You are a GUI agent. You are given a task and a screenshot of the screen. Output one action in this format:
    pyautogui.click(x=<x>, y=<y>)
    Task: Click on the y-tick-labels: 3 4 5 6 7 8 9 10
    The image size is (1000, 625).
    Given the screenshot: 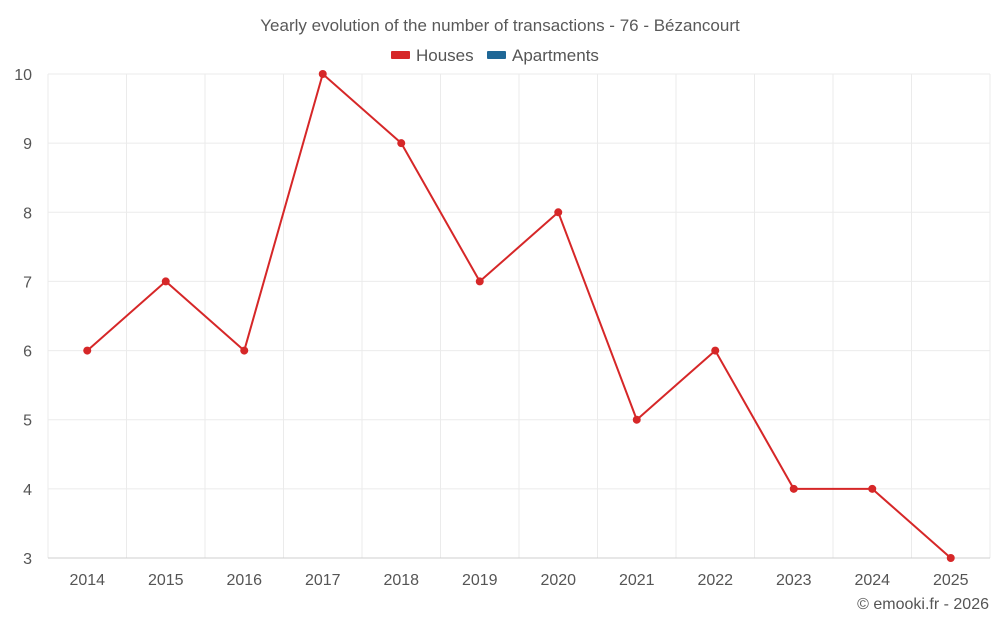 What is the action you would take?
    pyautogui.click(x=23, y=317)
    